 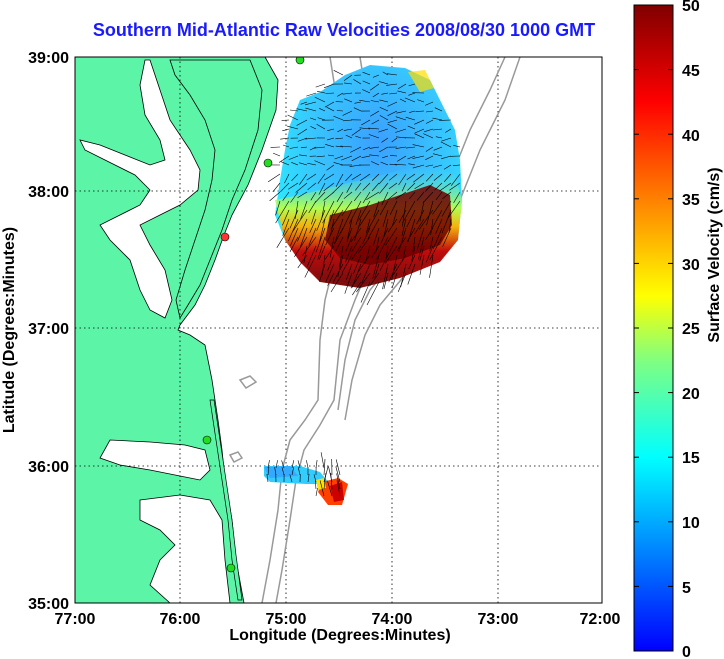 What do you see at coordinates (691, 394) in the screenshot?
I see `colorbar-tick-label: 20` at bounding box center [691, 394].